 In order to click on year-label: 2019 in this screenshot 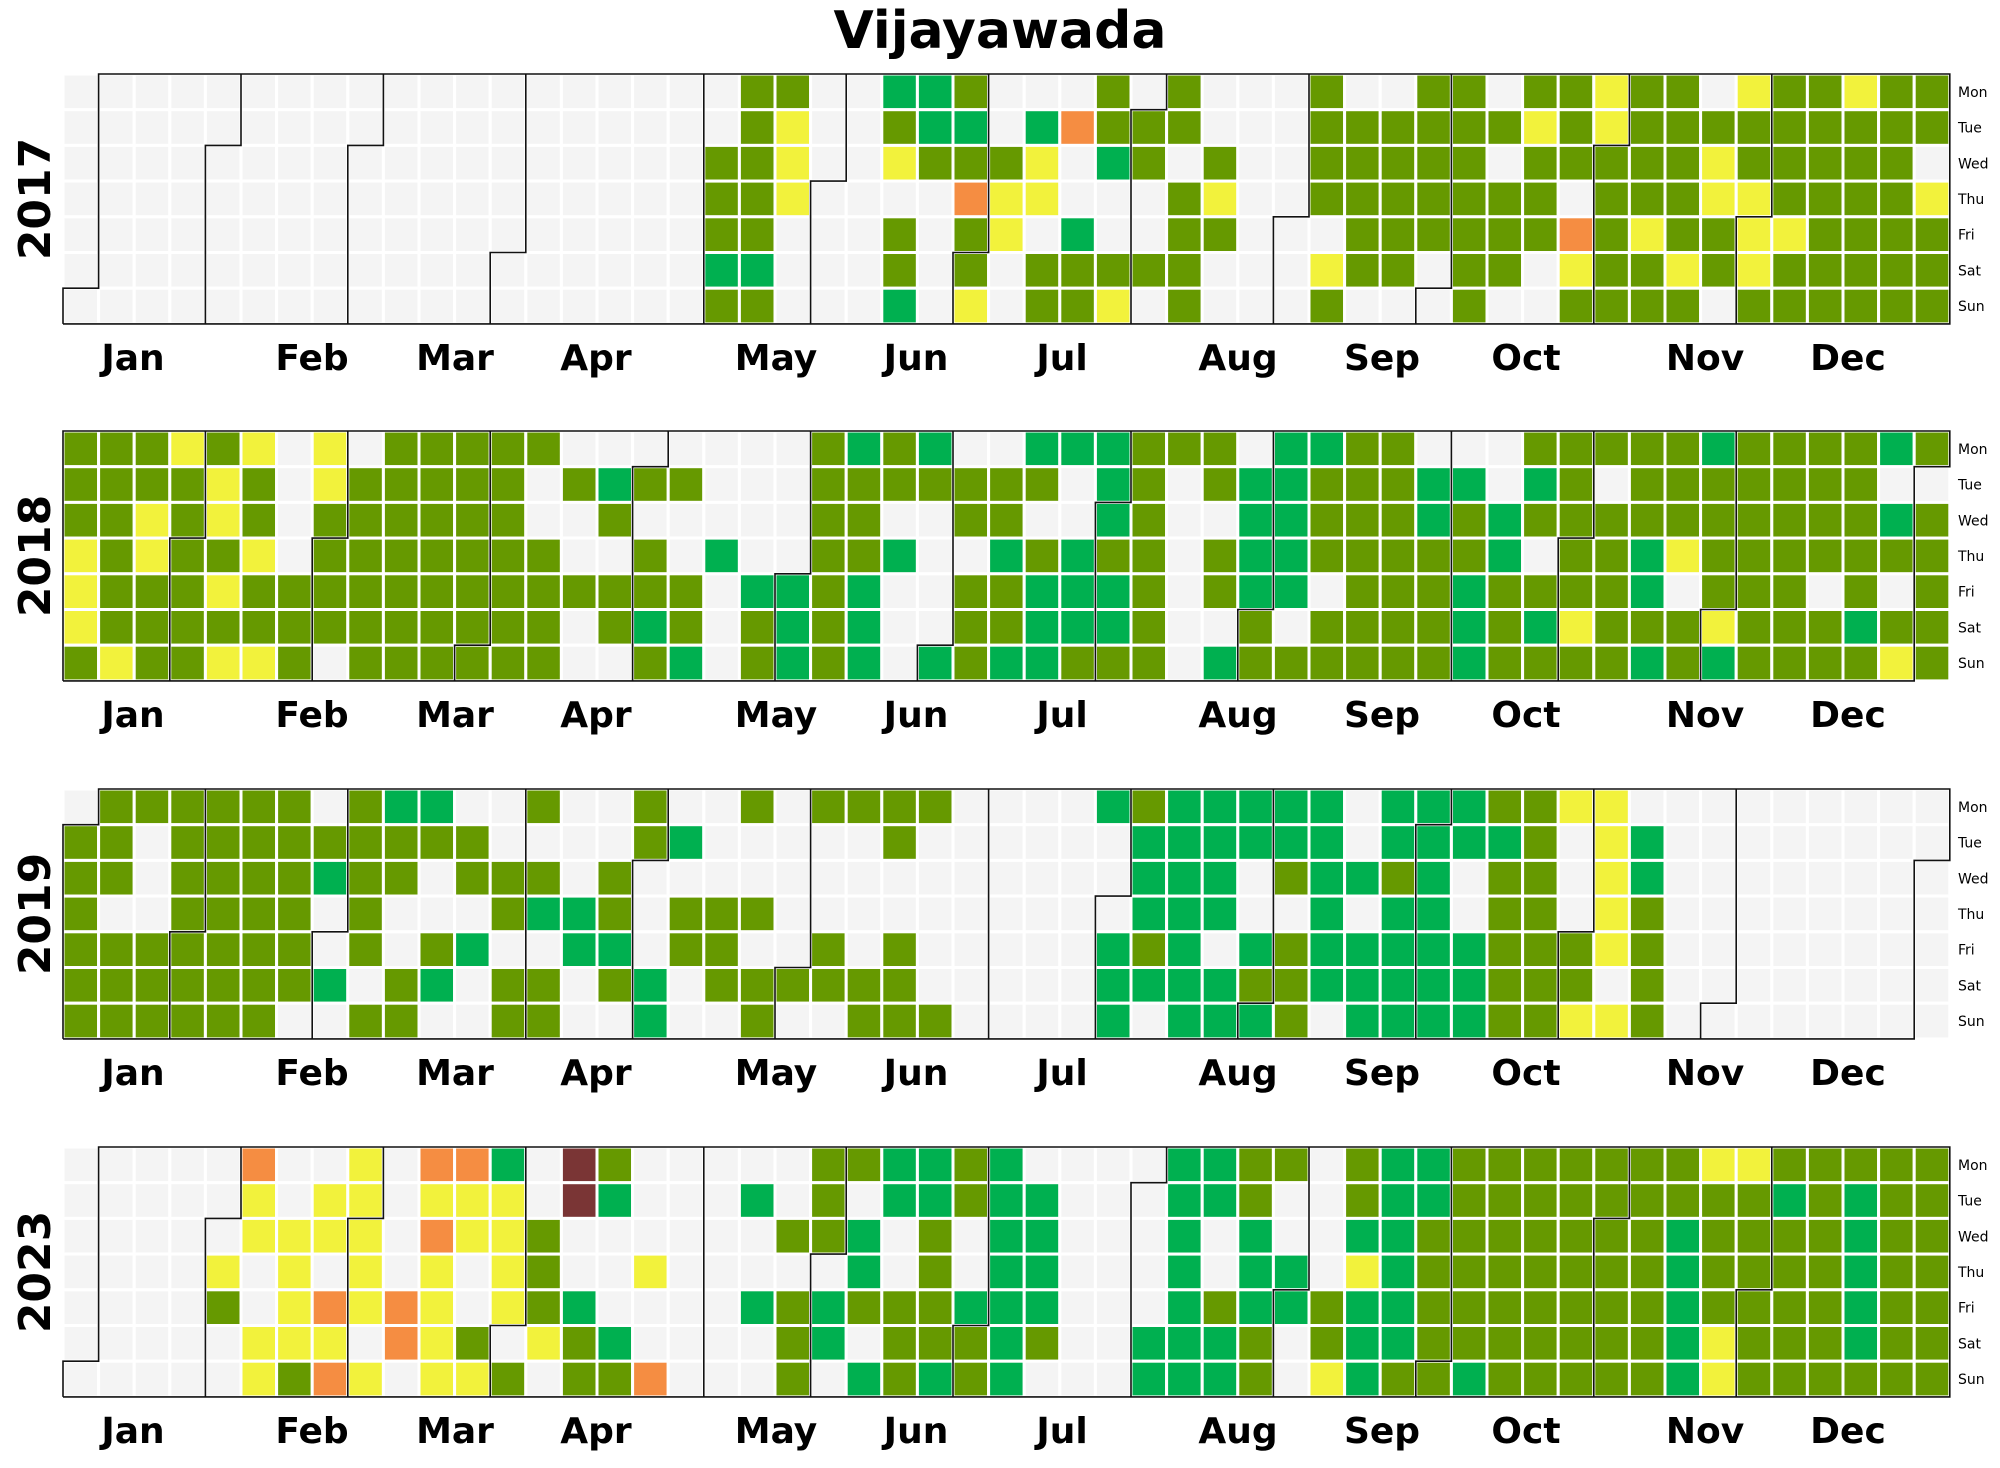, I will do `click(35, 914)`.